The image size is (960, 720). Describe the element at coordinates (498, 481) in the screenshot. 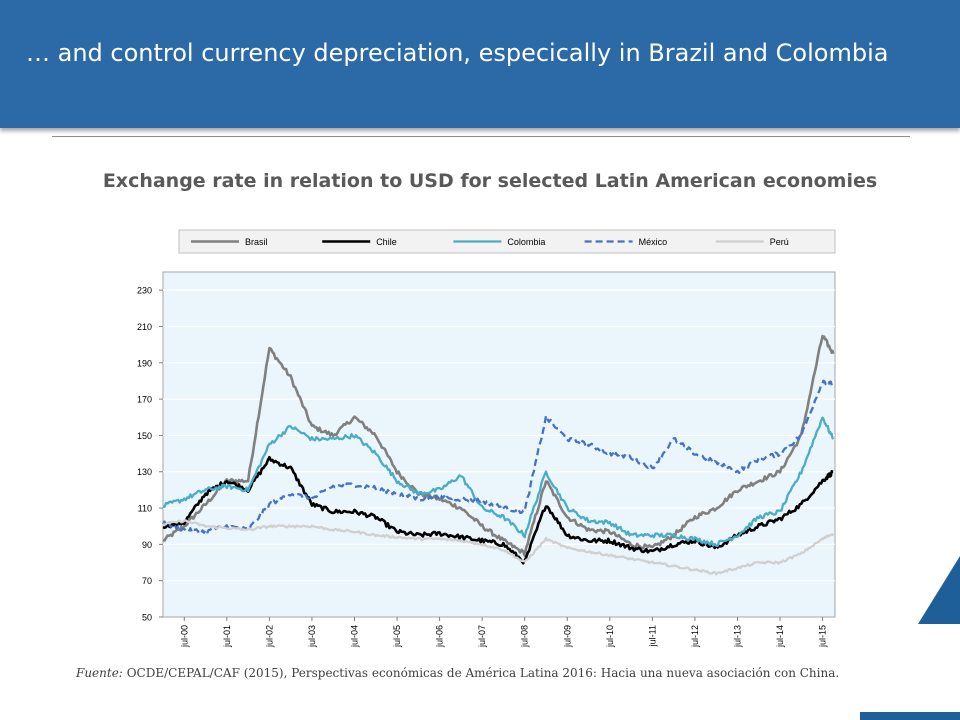

I see `series-line-colombia` at that location.